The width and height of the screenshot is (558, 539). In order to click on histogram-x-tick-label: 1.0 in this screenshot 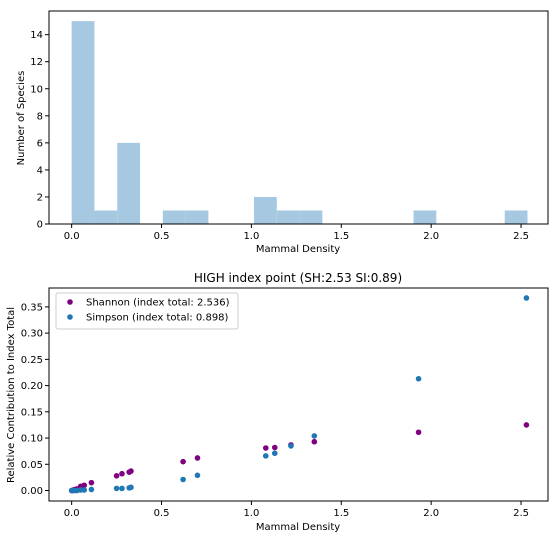, I will do `click(251, 236)`.